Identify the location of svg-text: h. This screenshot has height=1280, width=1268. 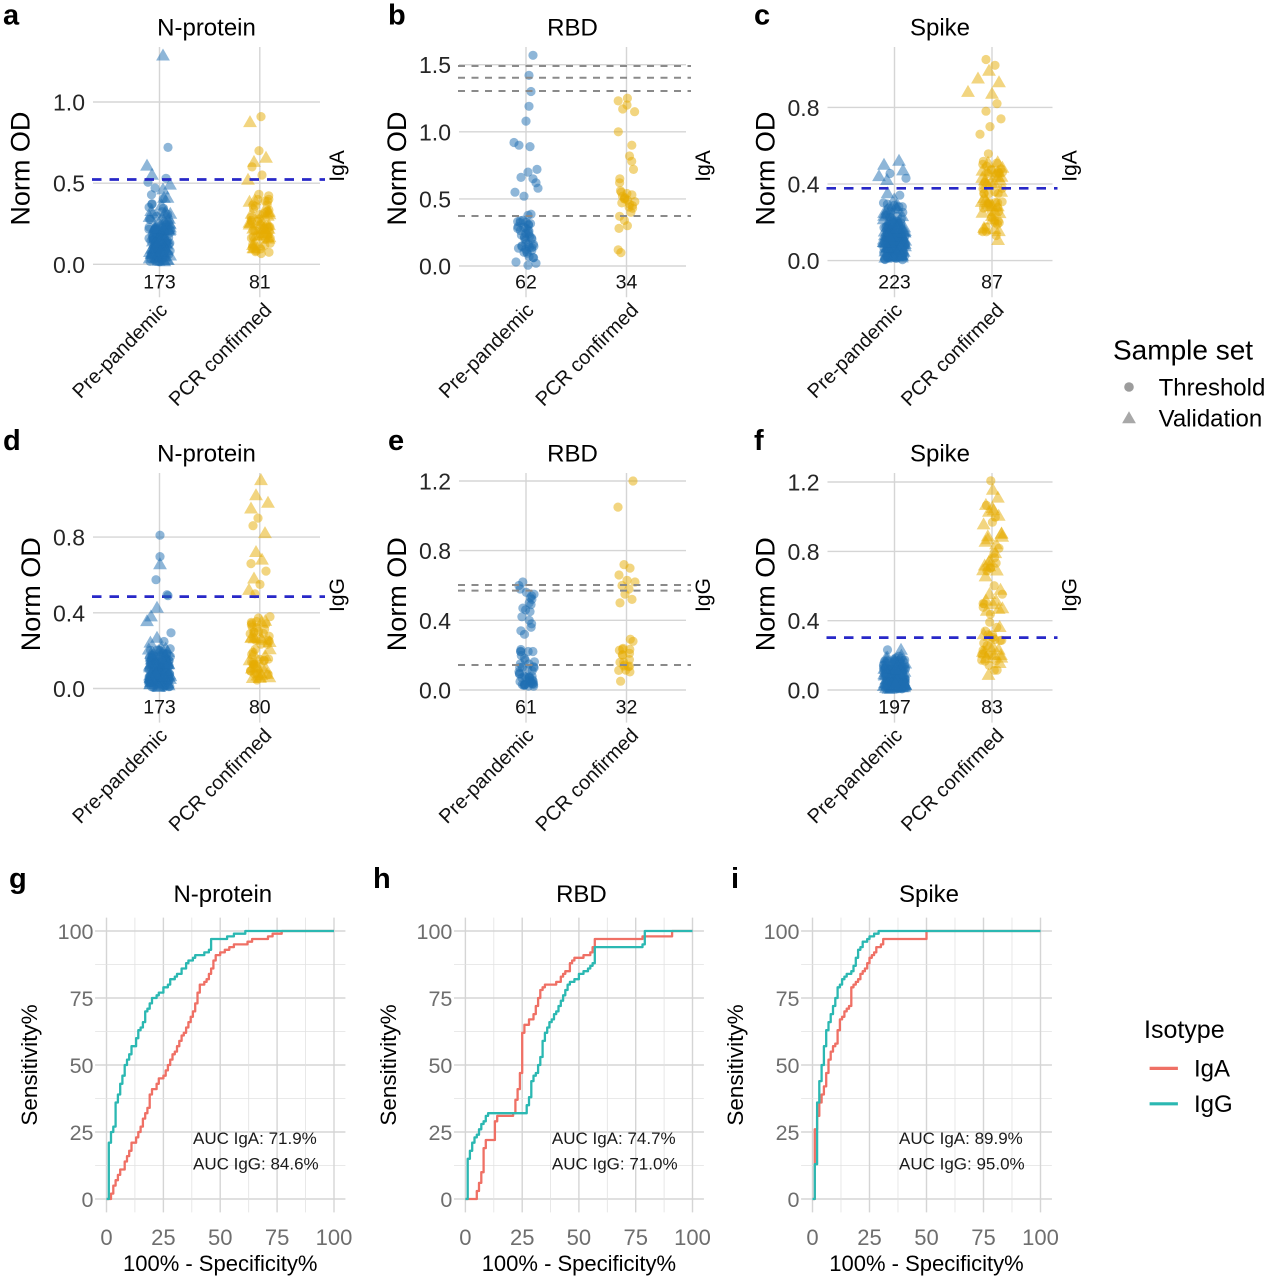
(382, 879).